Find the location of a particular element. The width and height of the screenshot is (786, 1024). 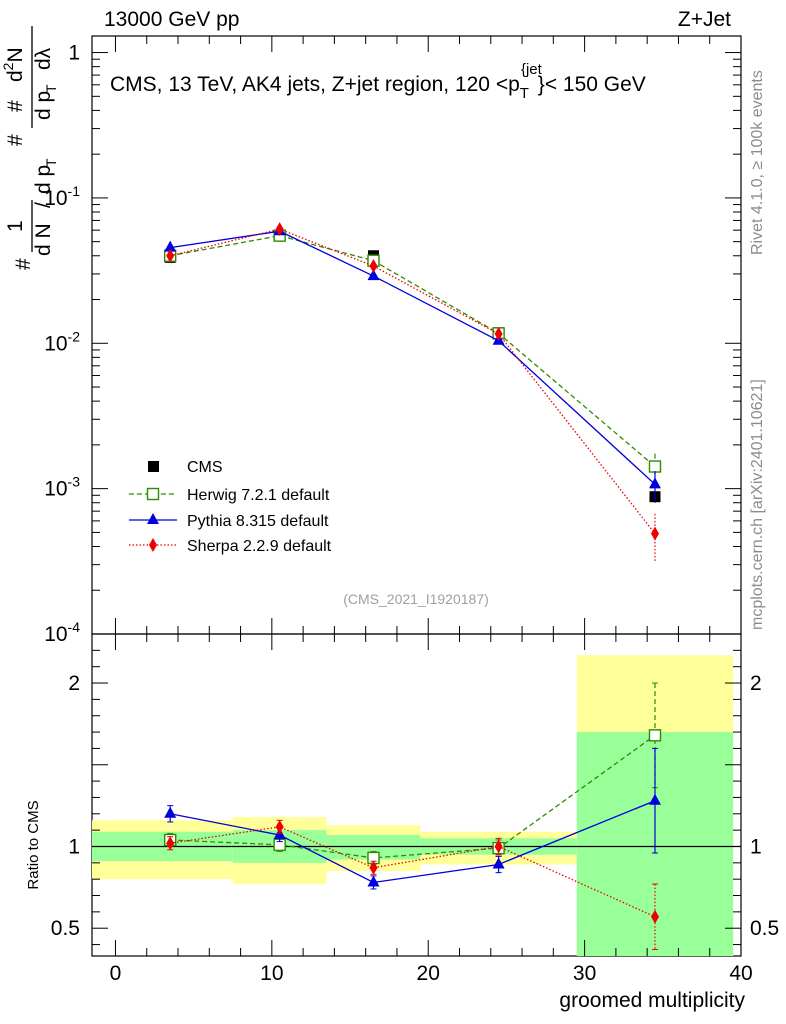

y-tick-label: 10⁻¹ is located at coordinates (62, 196).